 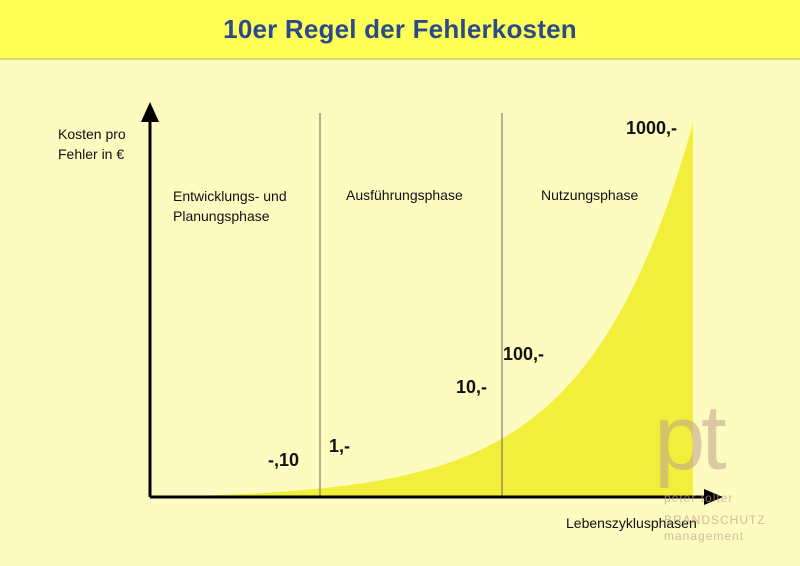 What do you see at coordinates (704, 536) in the screenshot?
I see `logo-line-3: management` at bounding box center [704, 536].